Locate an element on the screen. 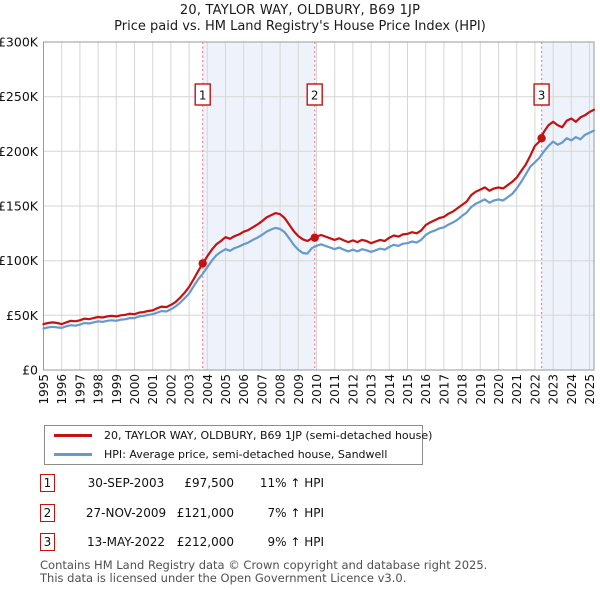  sale-row-3: 3 13-MAY-2022 £212,000 9% ↑ HPI is located at coordinates (182, 541).